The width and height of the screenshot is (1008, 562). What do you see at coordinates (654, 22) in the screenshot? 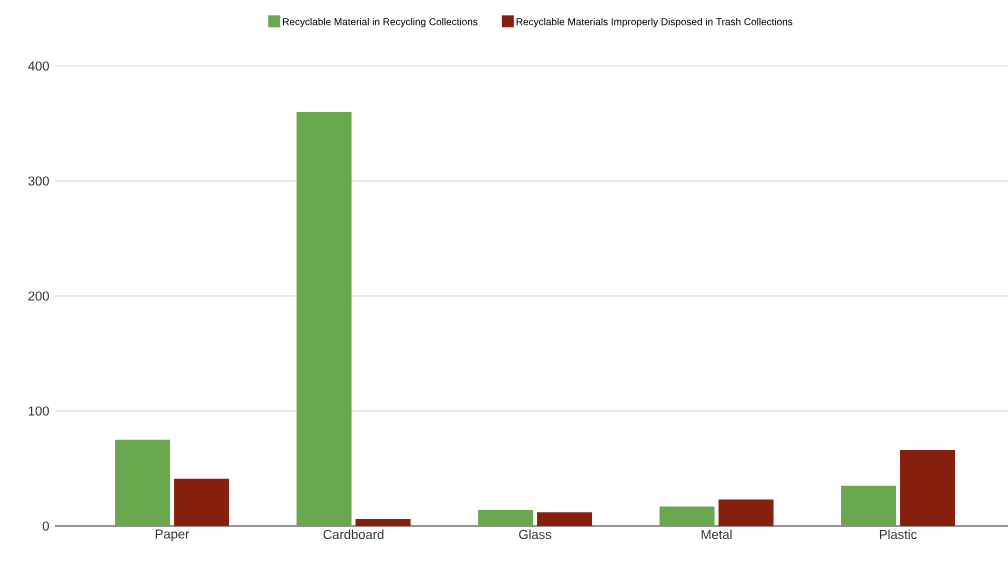
I see `legend-label: Recyclable Materials Improperly Disposed in Trash Collections` at bounding box center [654, 22].